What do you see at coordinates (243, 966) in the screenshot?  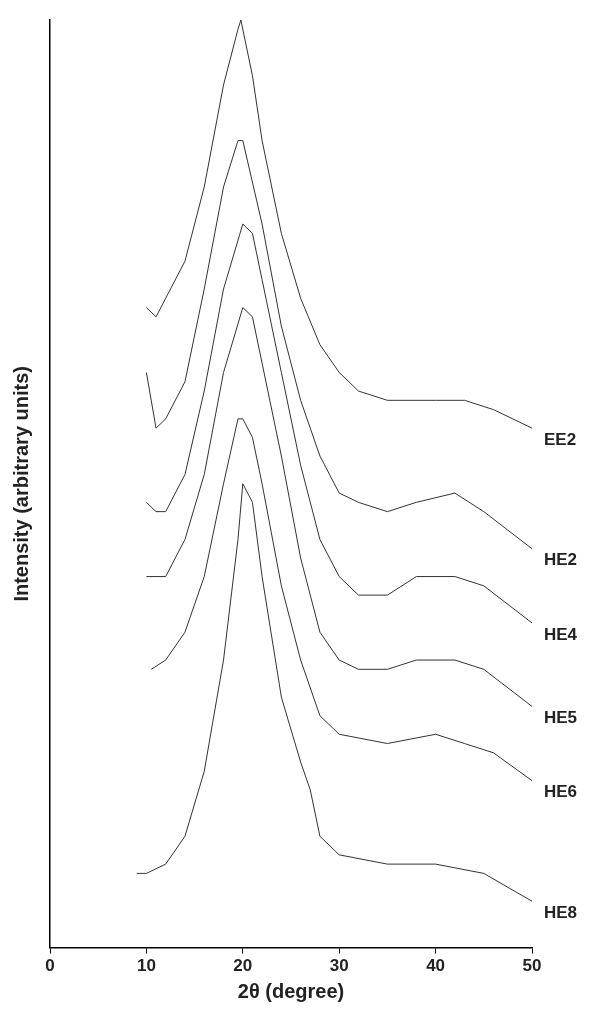 I see `x-tick-label: 20` at bounding box center [243, 966].